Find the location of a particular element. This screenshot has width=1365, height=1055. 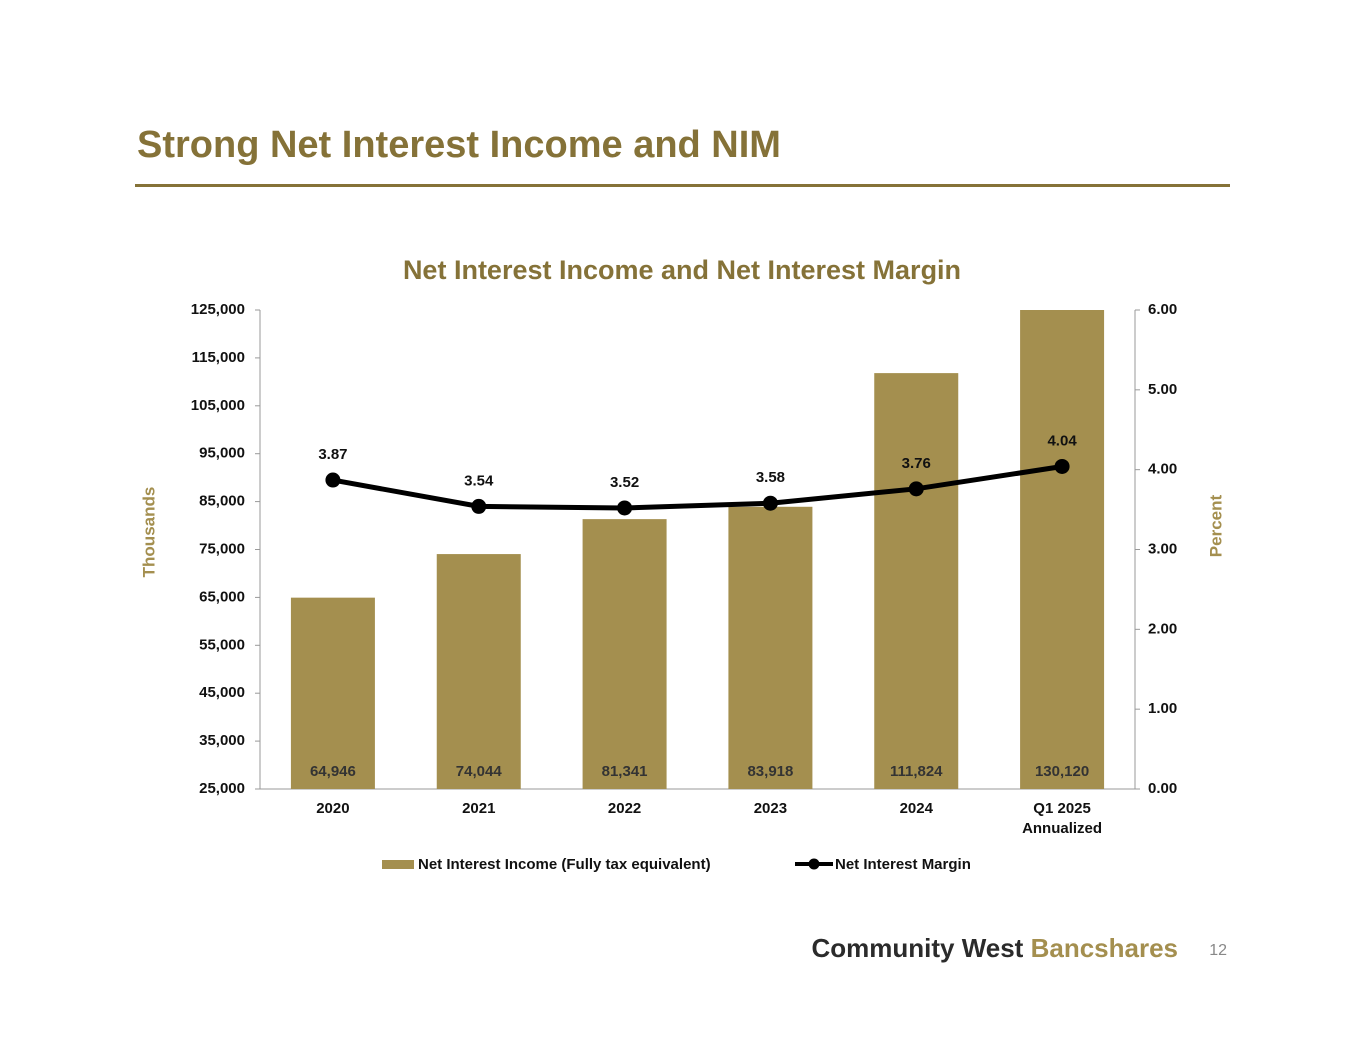

brand-dark: Community West is located at coordinates (917, 948).